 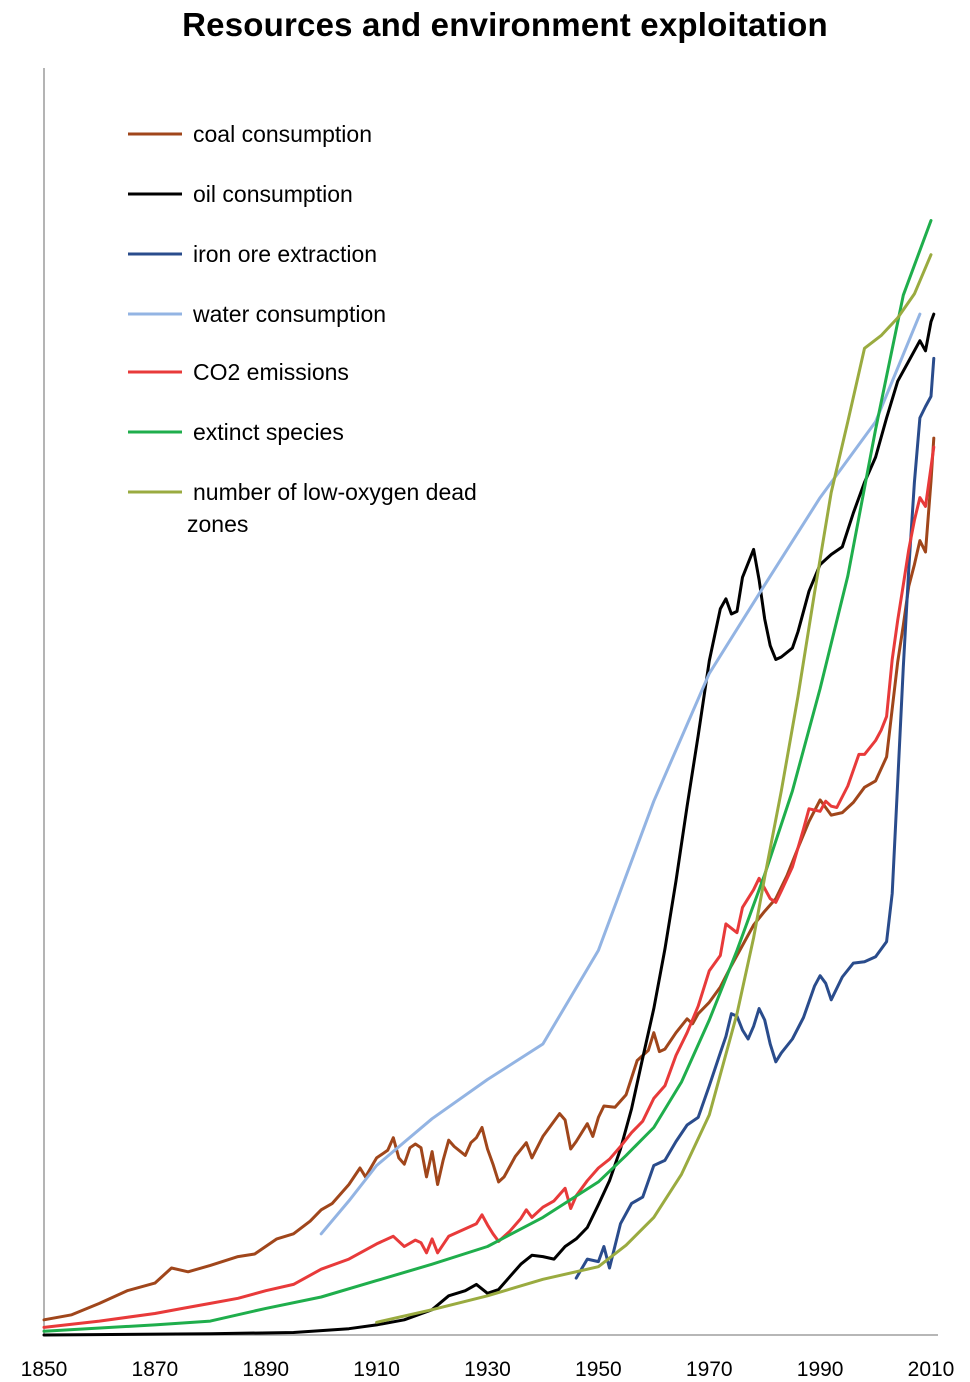 What do you see at coordinates (285, 254) in the screenshot?
I see `legend-label-2: iron ore extraction` at bounding box center [285, 254].